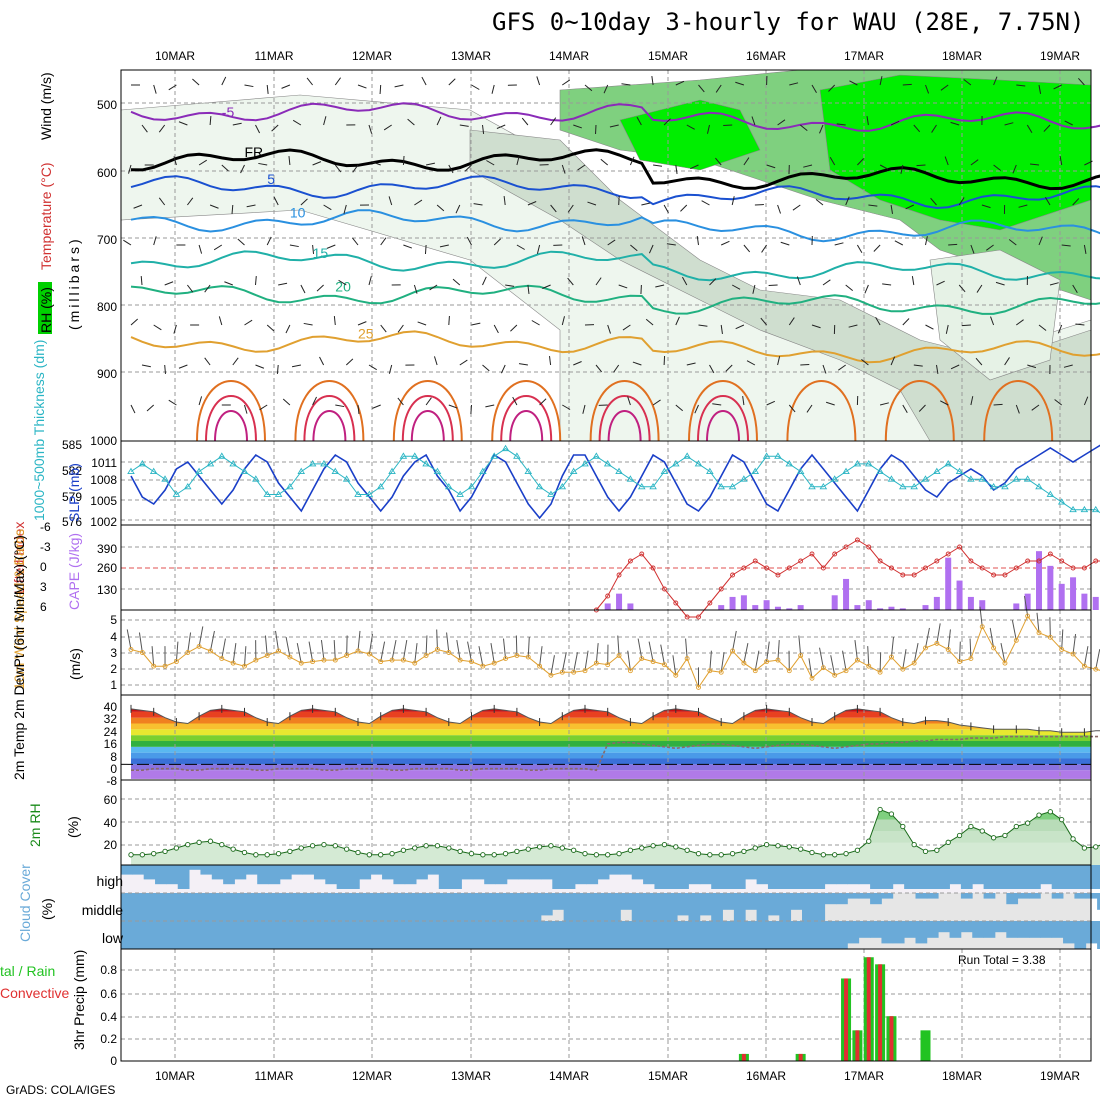  What do you see at coordinates (615, 837) in the screenshot?
I see `rh2m-area` at bounding box center [615, 837].